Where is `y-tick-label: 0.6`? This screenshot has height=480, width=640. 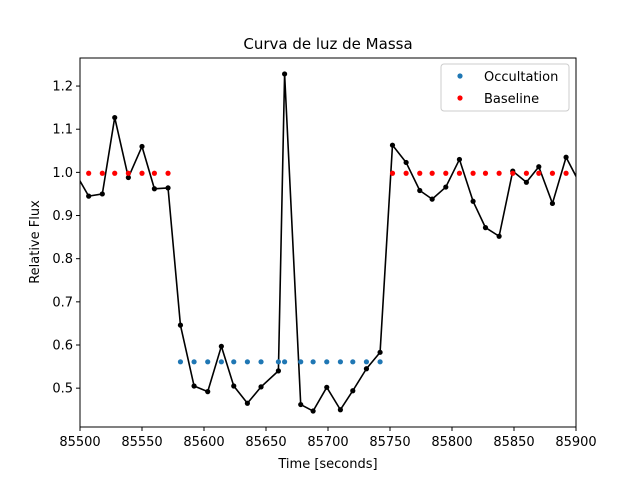 y-tick-label: 0.6 is located at coordinates (62, 346).